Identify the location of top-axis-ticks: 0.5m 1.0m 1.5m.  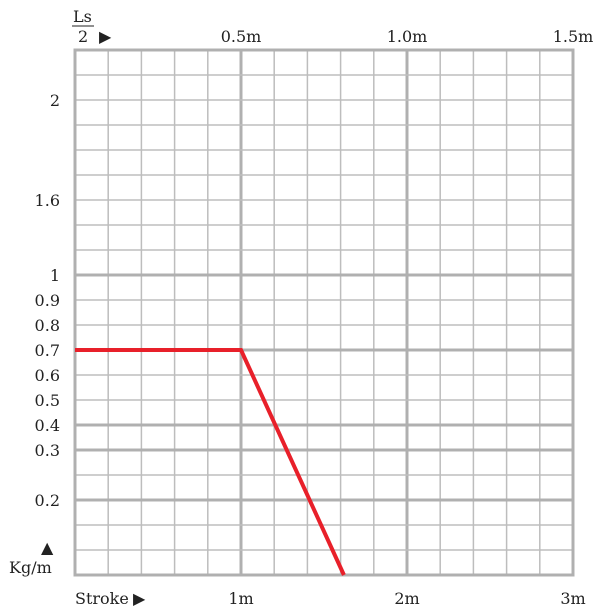
(407, 36).